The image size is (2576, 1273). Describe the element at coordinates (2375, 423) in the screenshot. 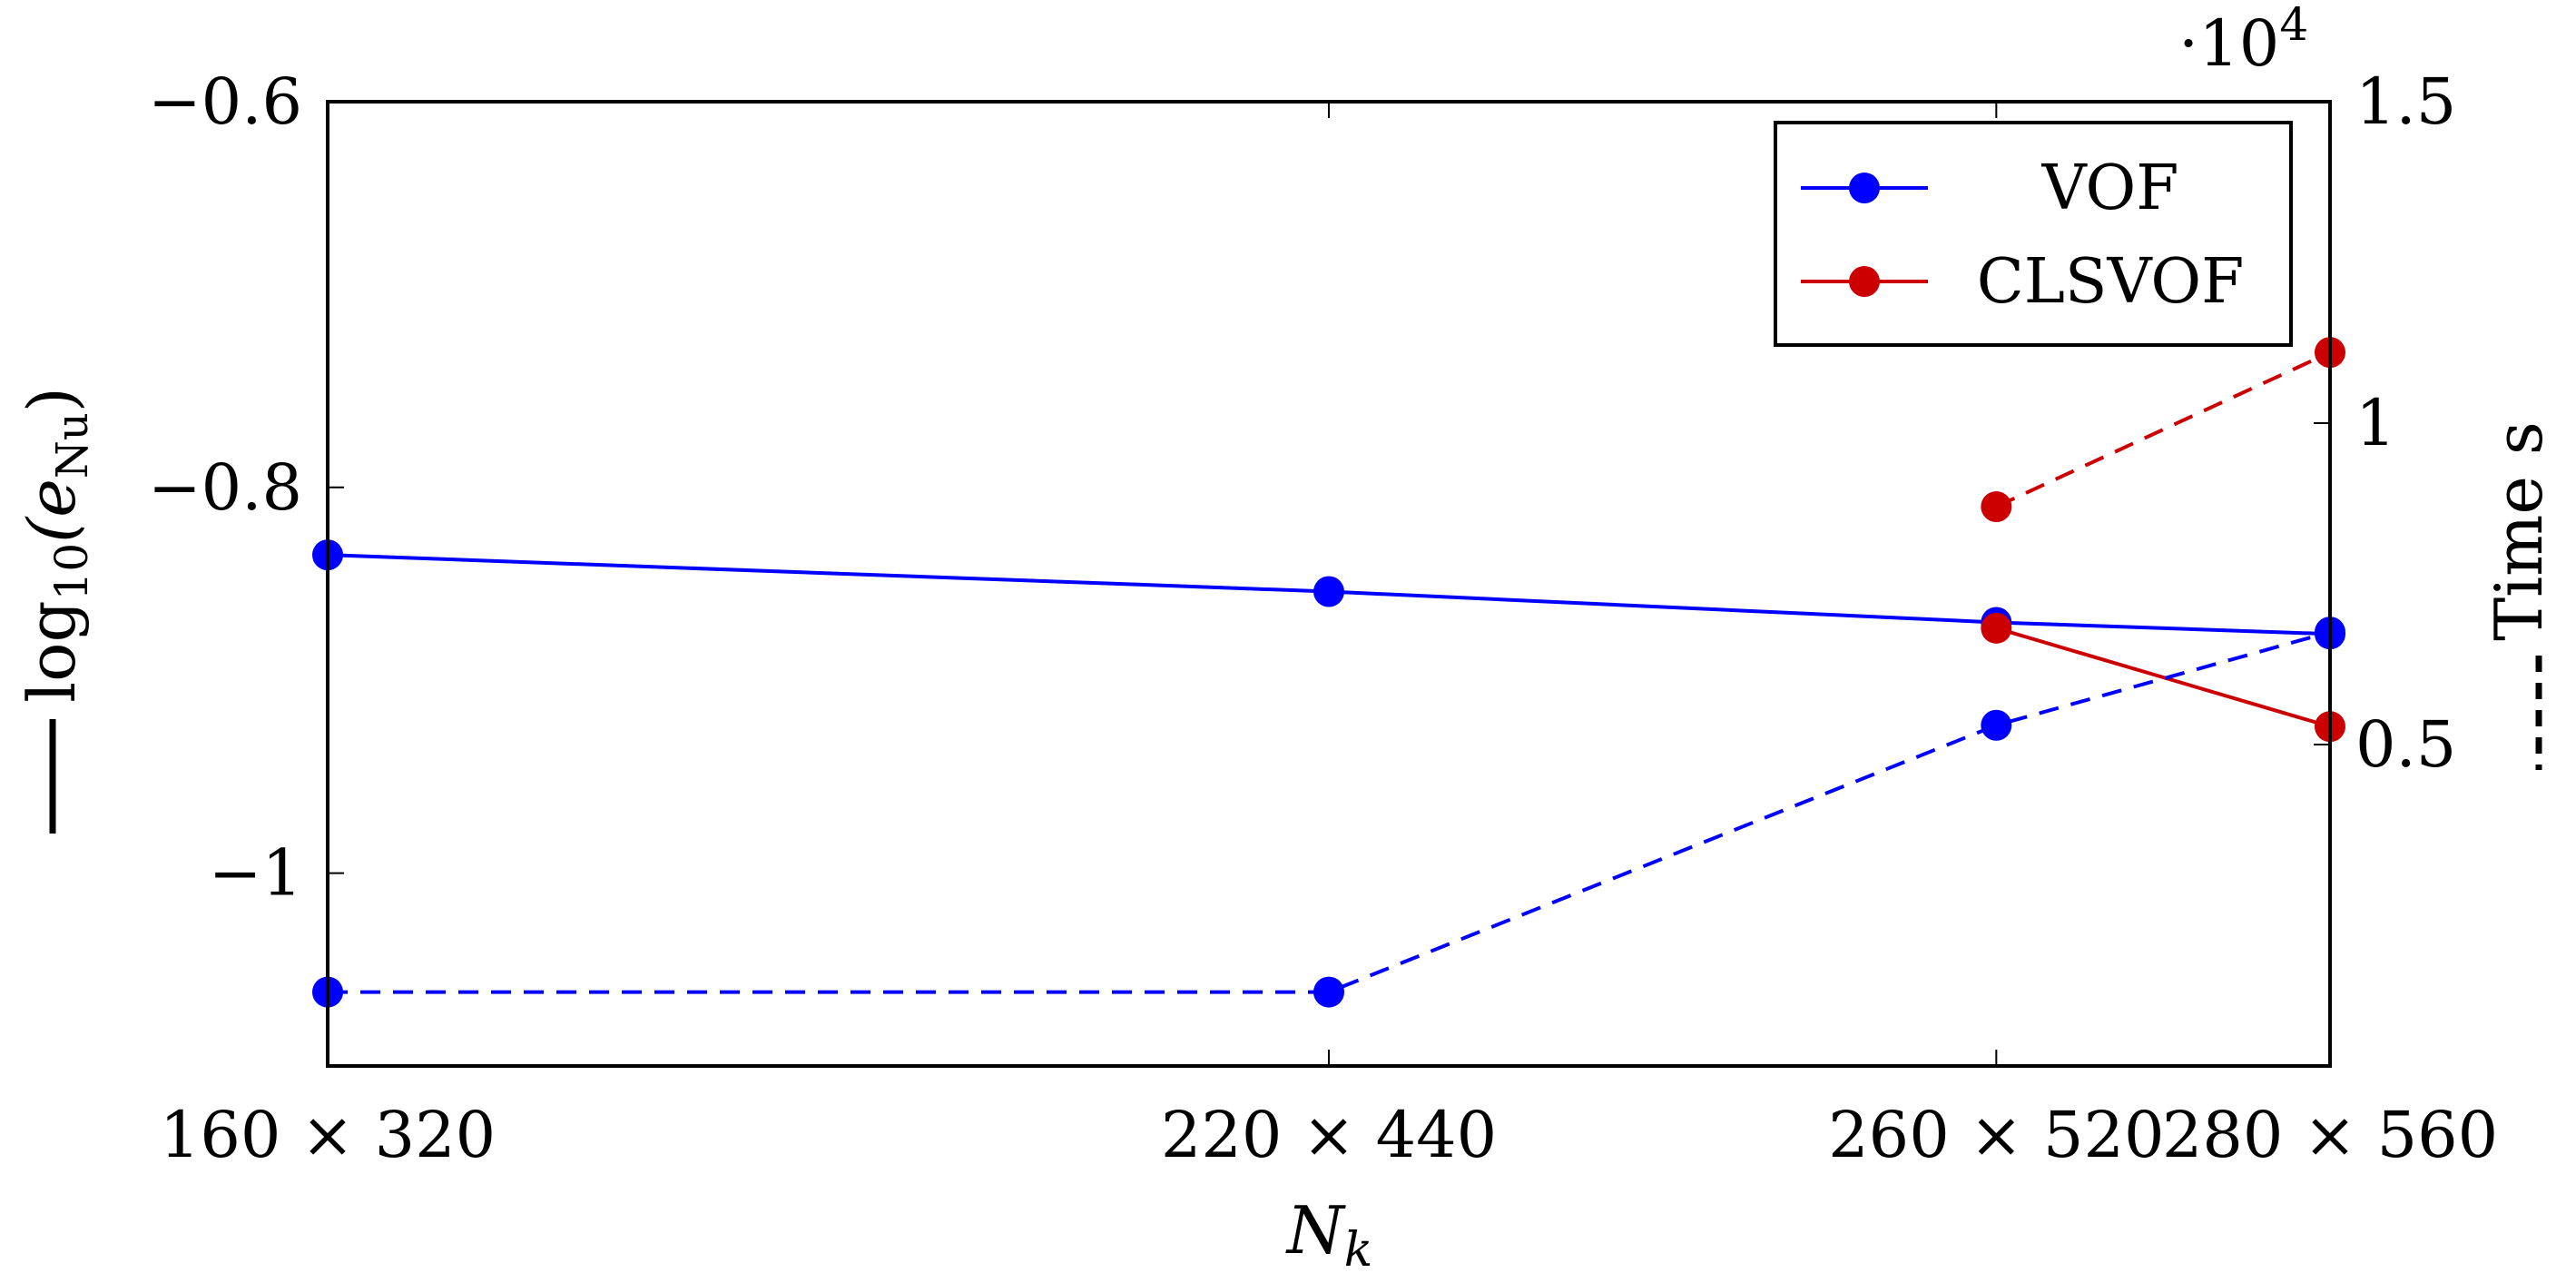

I see `right-y-tick-label: 1` at that location.